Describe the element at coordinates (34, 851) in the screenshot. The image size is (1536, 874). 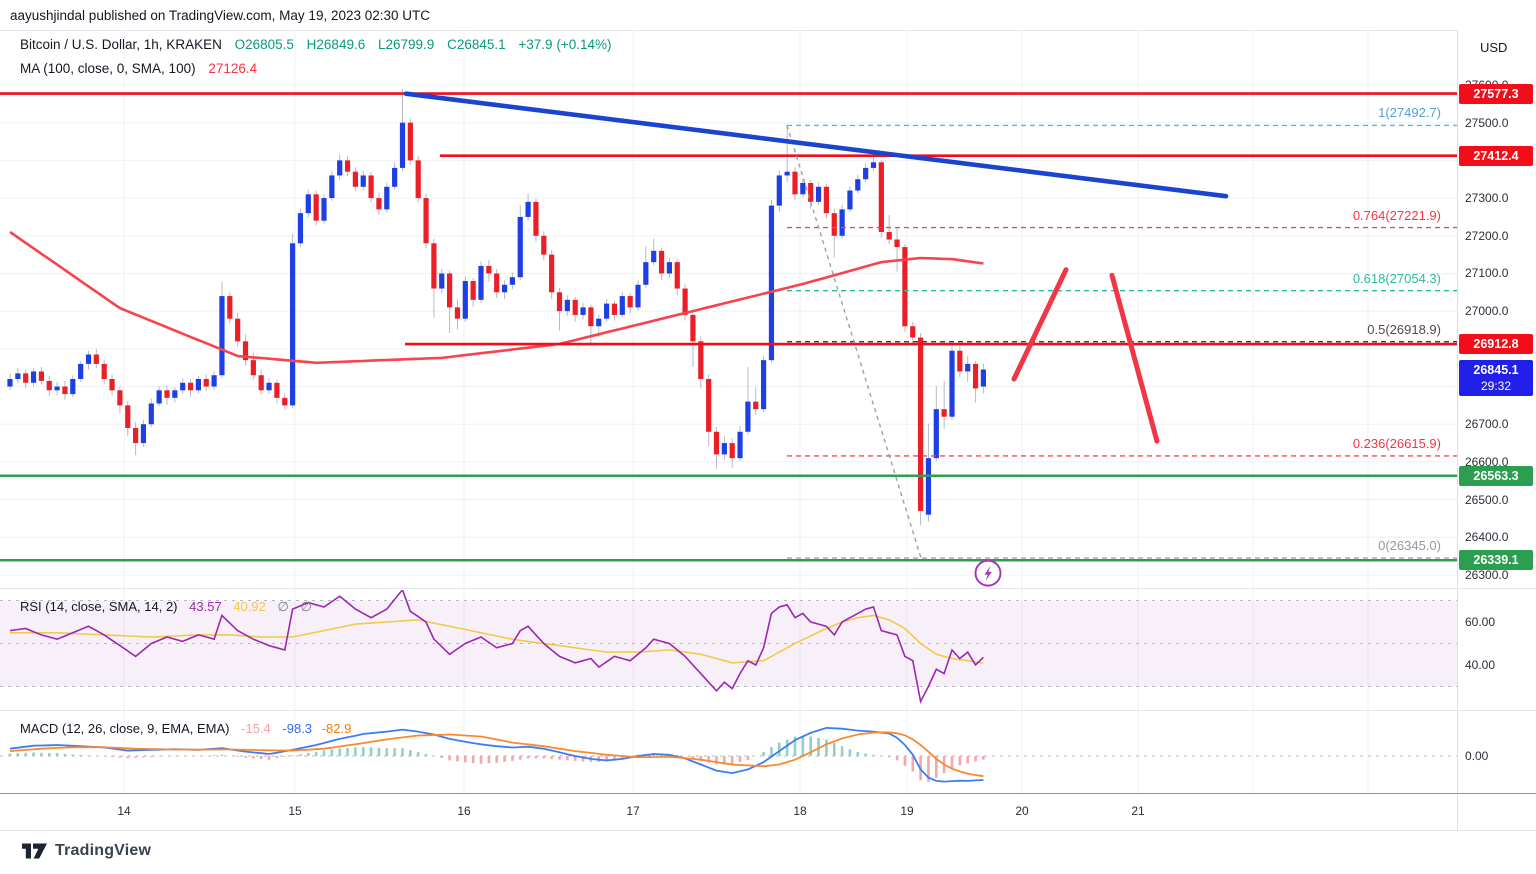
I see `tradingview-logo-icon` at that location.